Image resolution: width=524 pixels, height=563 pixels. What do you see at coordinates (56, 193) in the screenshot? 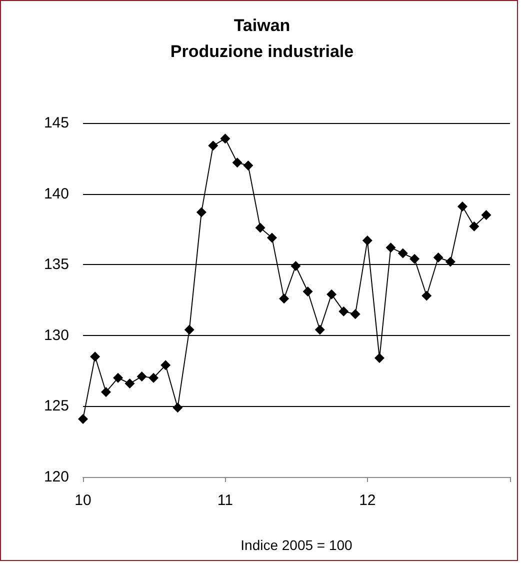
I see `y-tick-label: 140` at bounding box center [56, 193].